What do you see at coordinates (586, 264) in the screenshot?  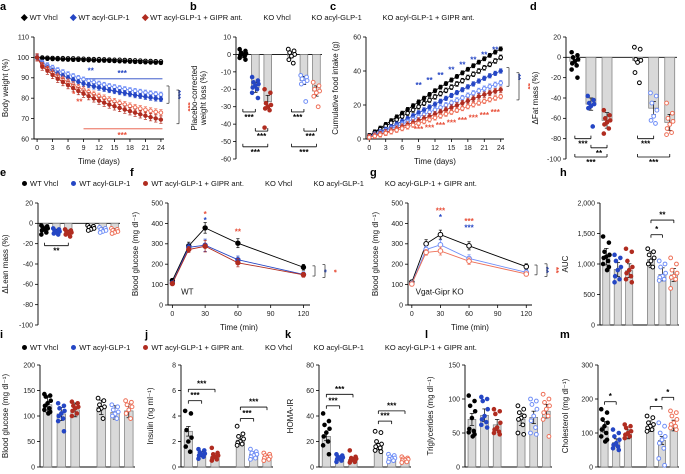 I see `svg-text: 1,000` at bounding box center [586, 264].